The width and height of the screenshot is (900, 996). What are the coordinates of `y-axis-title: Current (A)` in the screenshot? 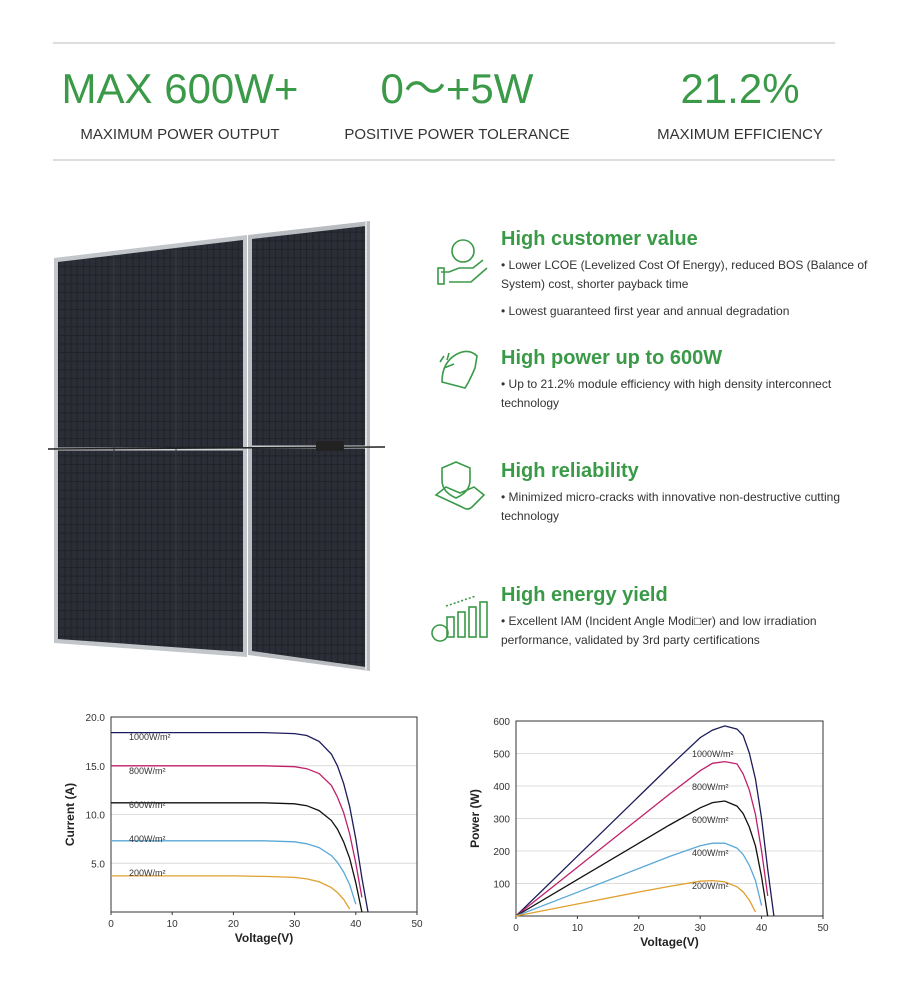 It's located at (70, 814).